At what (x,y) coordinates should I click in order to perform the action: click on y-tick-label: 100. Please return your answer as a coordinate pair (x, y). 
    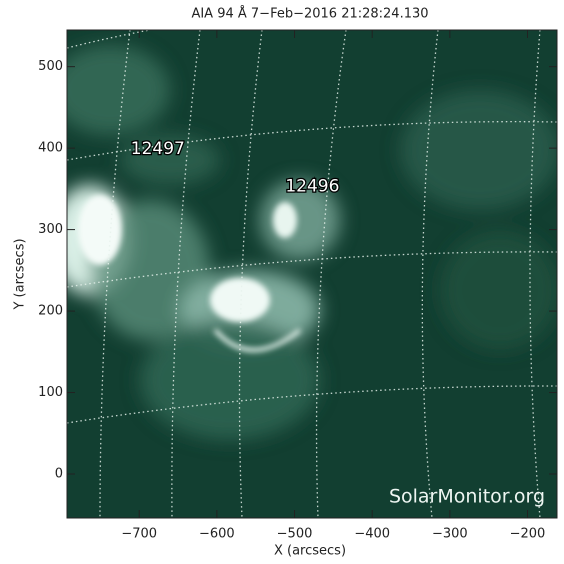
    Looking at the image, I should click on (50, 392).